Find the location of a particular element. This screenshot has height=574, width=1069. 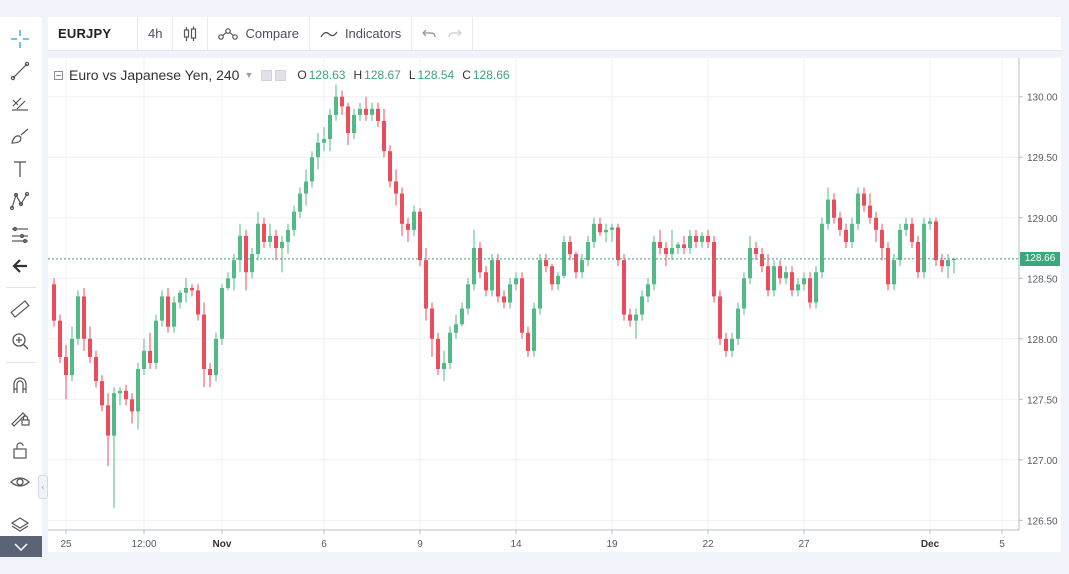

time-tick-label: 25 is located at coordinates (66, 544).